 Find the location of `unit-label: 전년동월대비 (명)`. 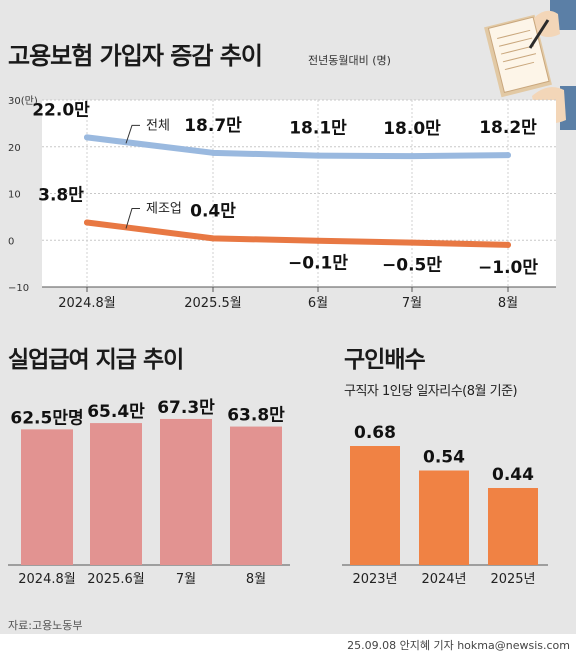

unit-label: 전년동월대비 (명) is located at coordinates (349, 60).